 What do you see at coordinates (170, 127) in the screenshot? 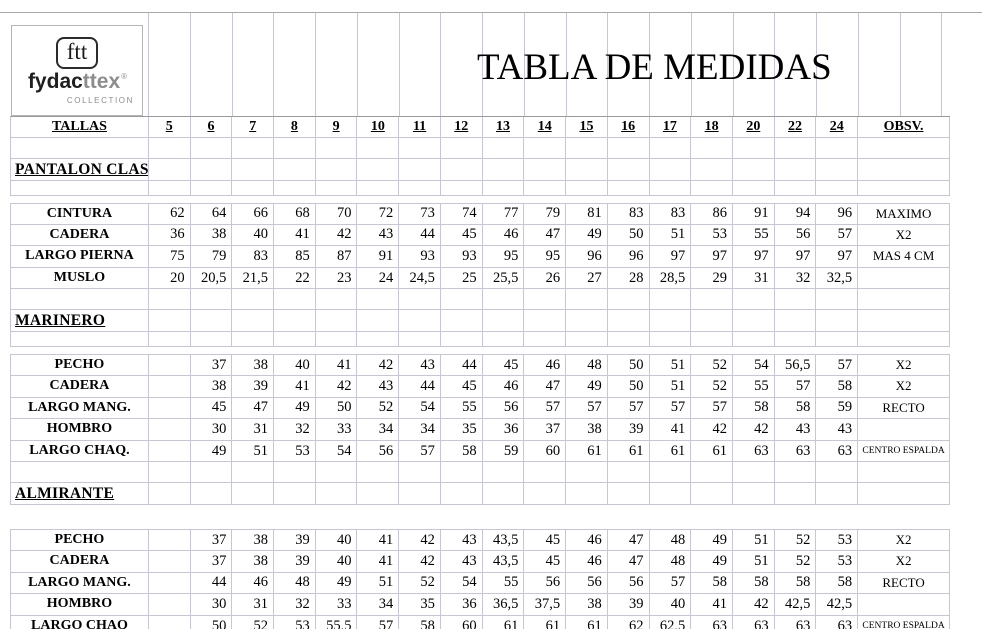
I see `column-header-size-5: 5` at bounding box center [170, 127].